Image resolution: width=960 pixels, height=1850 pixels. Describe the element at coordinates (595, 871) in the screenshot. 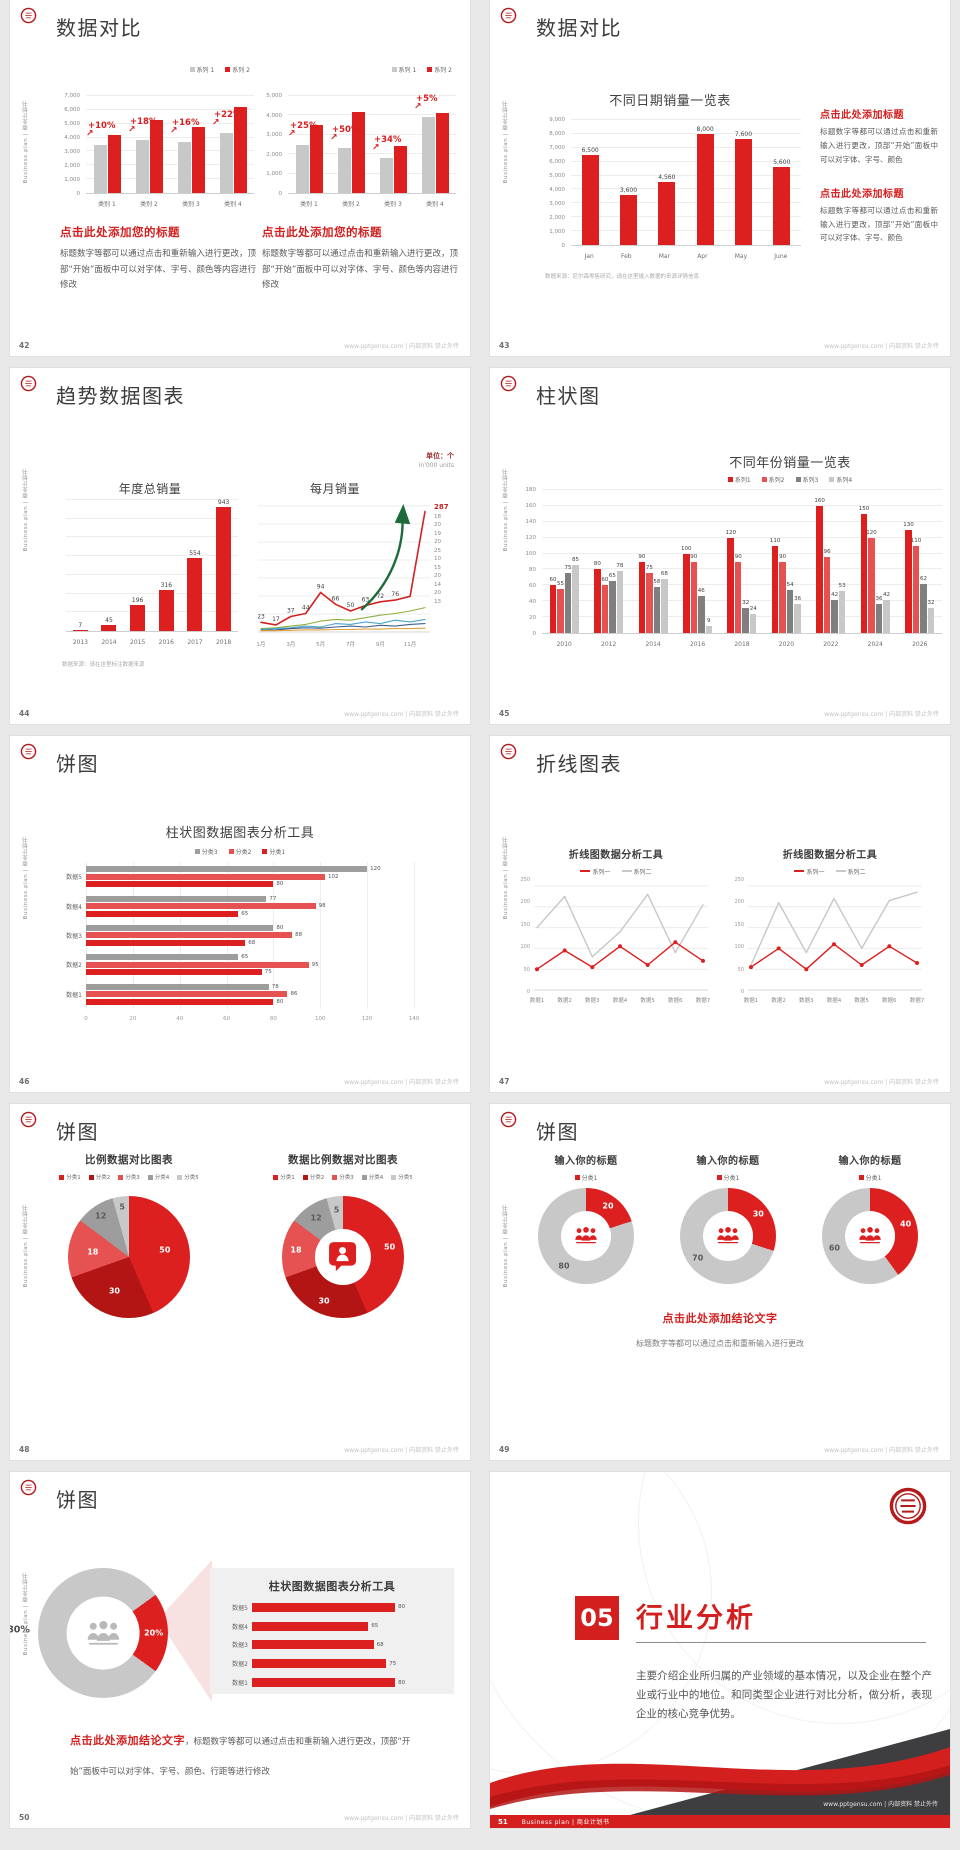

I see `legend-item: 系列一` at that location.